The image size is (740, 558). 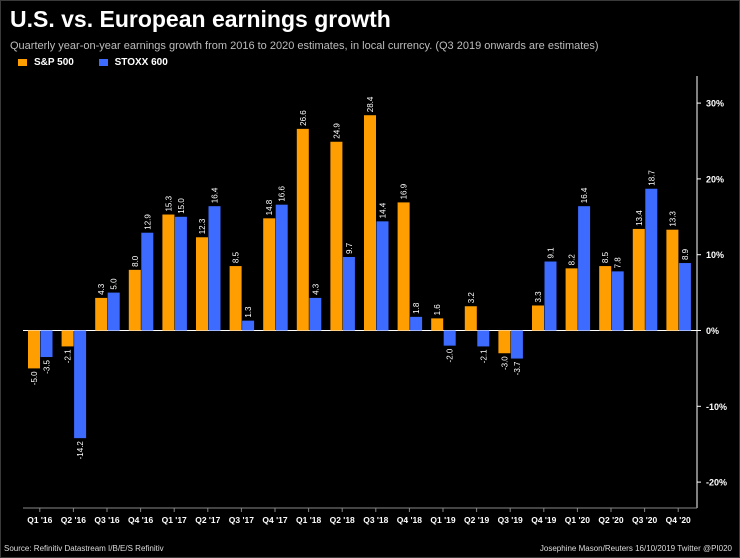 I want to click on sp500-value-label: 26.6, so click(x=303, y=118).